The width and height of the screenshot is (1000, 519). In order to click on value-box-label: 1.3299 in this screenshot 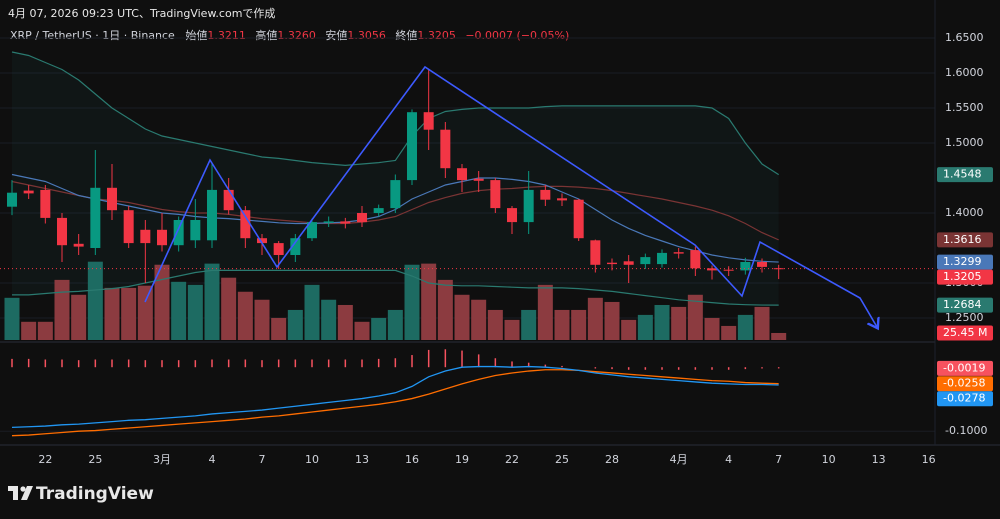, I will do `click(962, 261)`.